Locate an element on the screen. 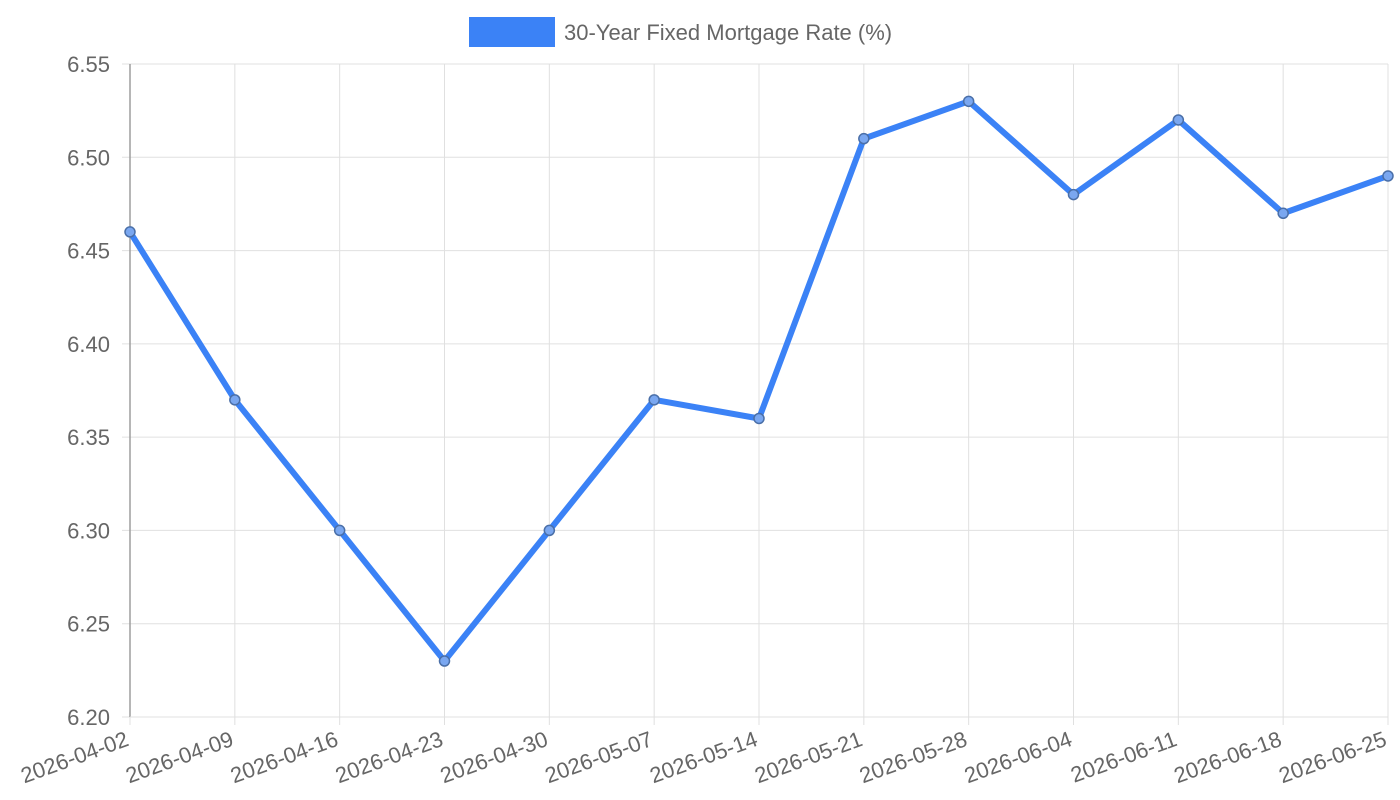 The image size is (1400, 800). x-tick-label: 2026-04-30 is located at coordinates (494, 757).